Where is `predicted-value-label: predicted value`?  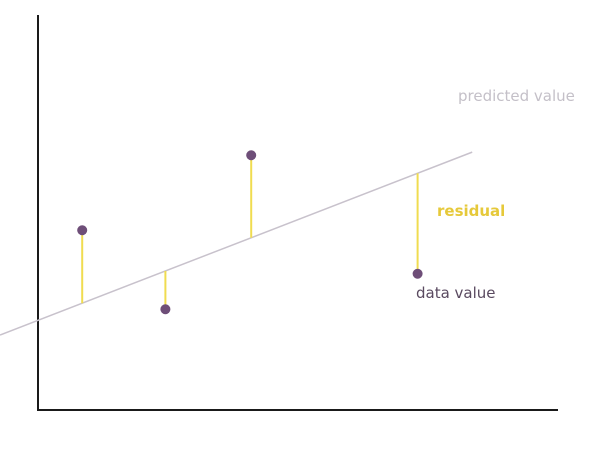 predicted-value-label: predicted value is located at coordinates (516, 96).